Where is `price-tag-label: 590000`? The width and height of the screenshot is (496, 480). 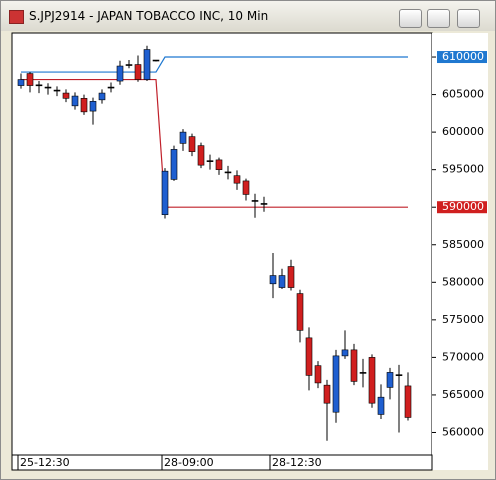
price-tag-label: 590000 is located at coordinates (463, 206).